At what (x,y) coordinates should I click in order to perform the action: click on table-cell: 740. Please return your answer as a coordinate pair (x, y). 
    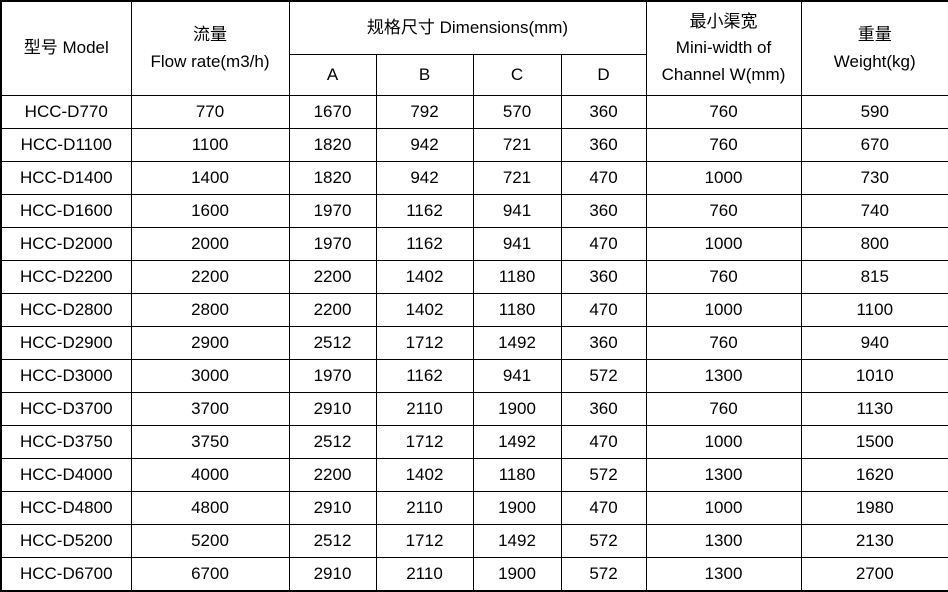
    Looking at the image, I should click on (874, 210).